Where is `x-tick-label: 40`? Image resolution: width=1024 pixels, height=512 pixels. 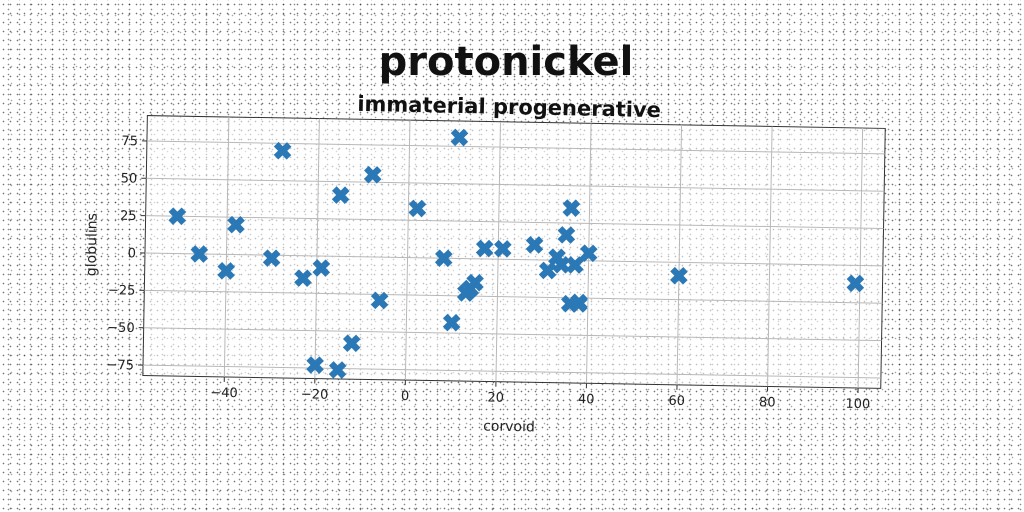
x-tick-label: 40 is located at coordinates (586, 399).